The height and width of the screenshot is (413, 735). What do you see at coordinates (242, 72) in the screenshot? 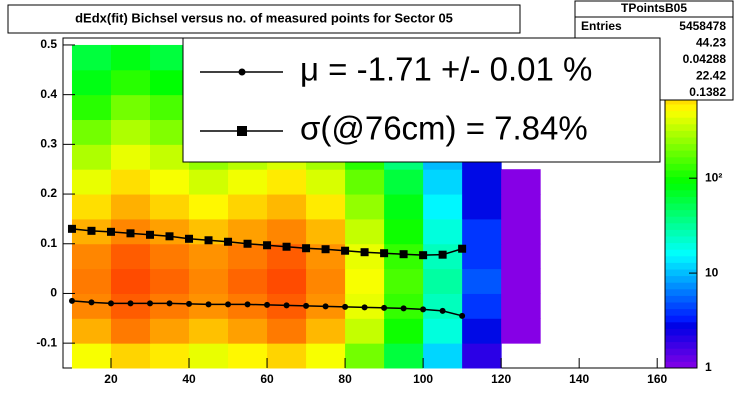
I see `legend-marker` at bounding box center [242, 72].